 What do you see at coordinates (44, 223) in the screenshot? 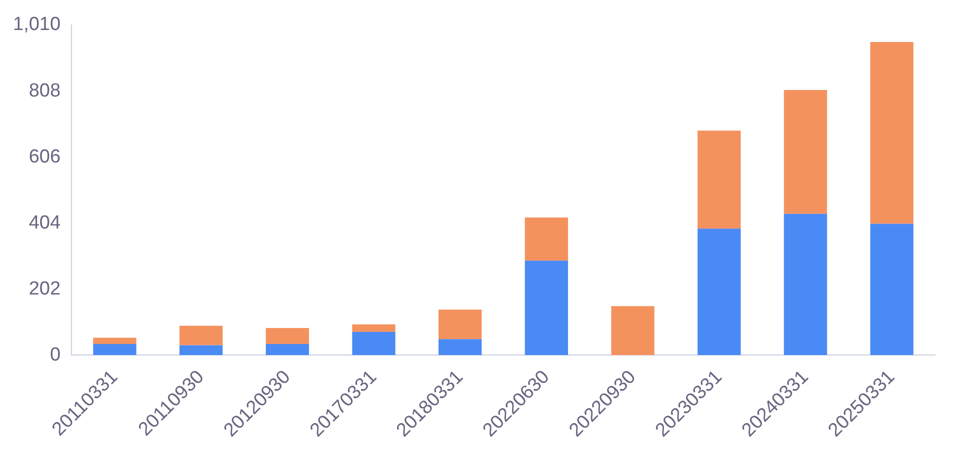
I see `y-tick-label: 404` at bounding box center [44, 223].